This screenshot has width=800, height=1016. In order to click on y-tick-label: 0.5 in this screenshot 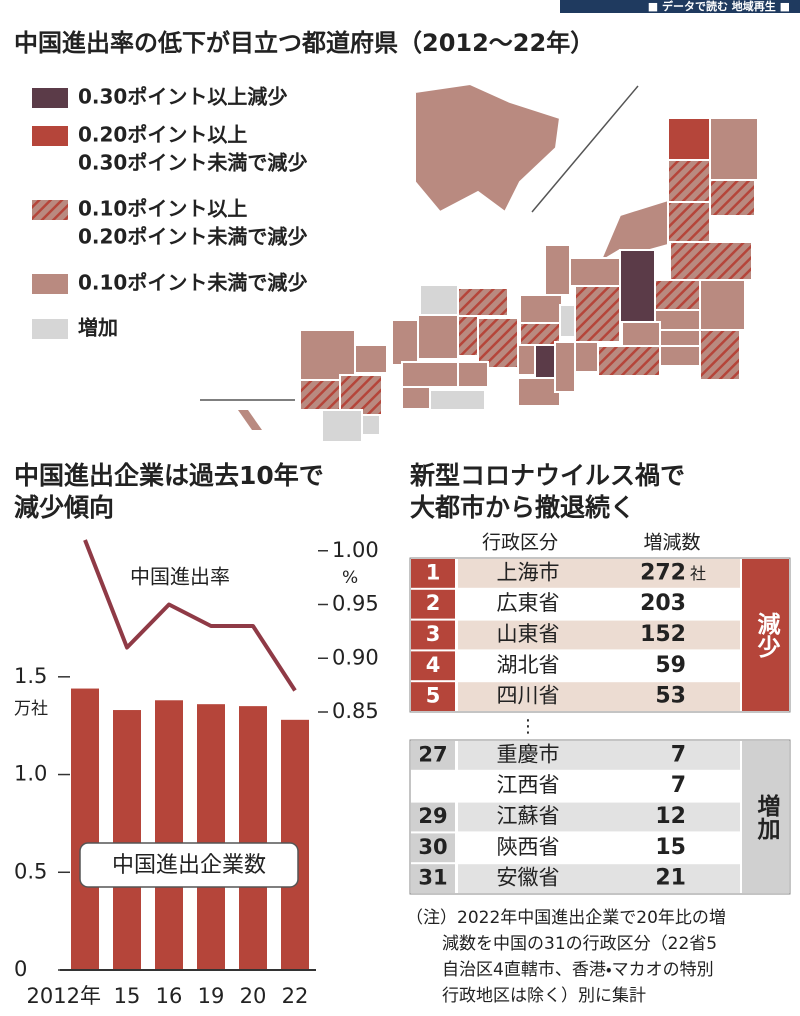, I will do `click(30, 871)`.